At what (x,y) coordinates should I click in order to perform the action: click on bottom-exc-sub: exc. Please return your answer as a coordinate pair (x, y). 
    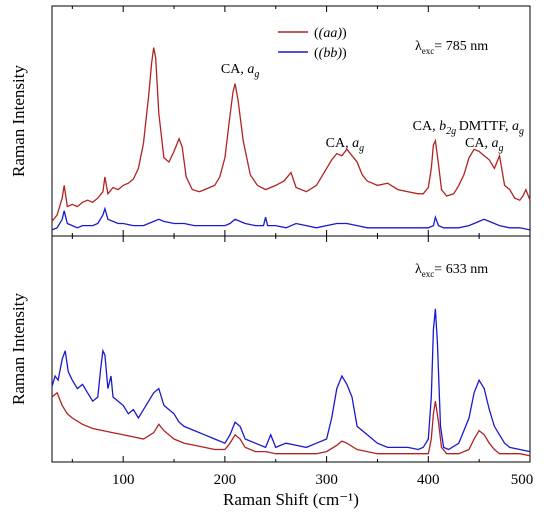
    Looking at the image, I should click on (428, 274).